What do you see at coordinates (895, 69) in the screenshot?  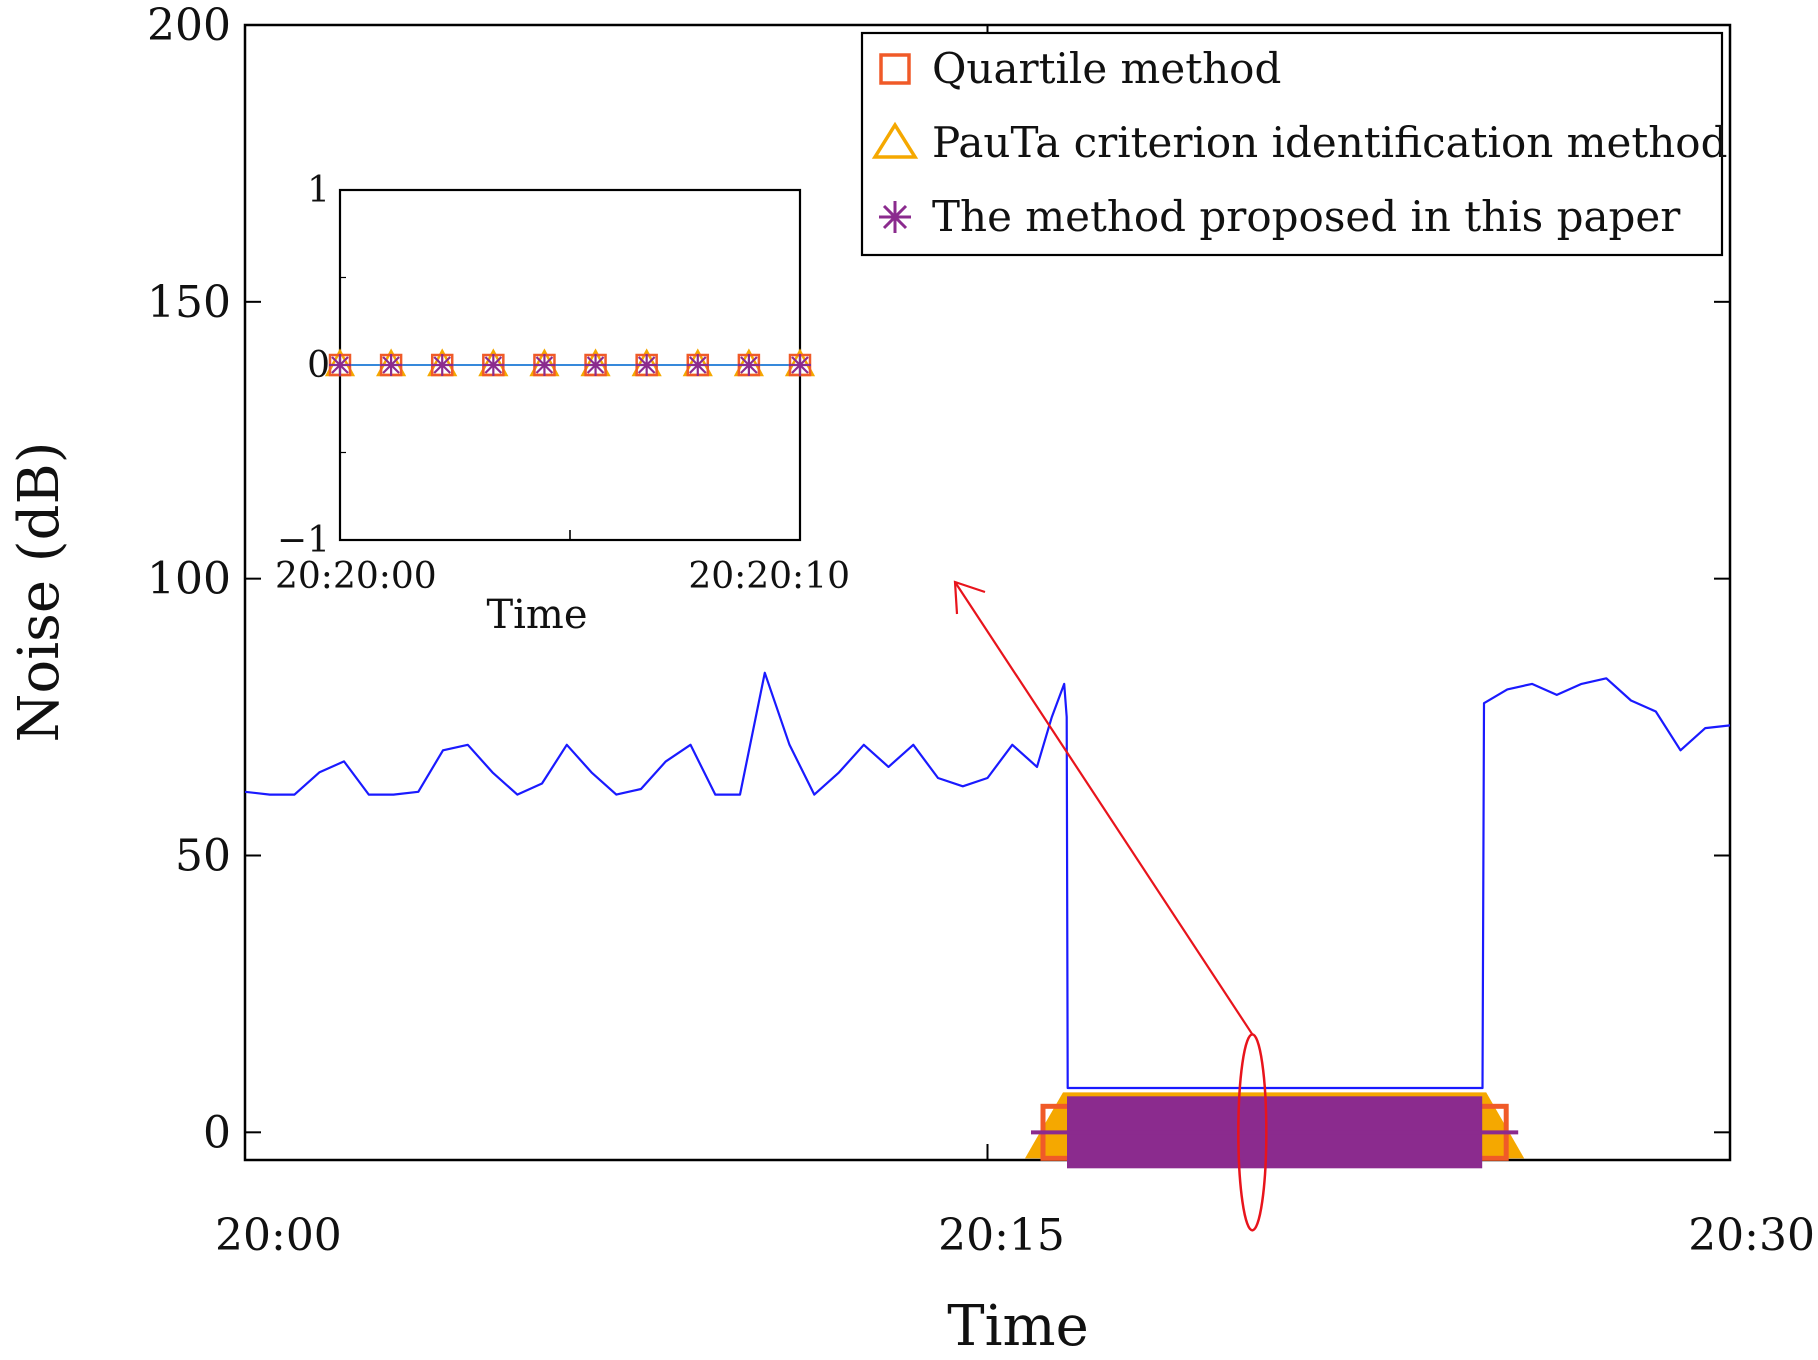 I see `legend-square-icon` at bounding box center [895, 69].